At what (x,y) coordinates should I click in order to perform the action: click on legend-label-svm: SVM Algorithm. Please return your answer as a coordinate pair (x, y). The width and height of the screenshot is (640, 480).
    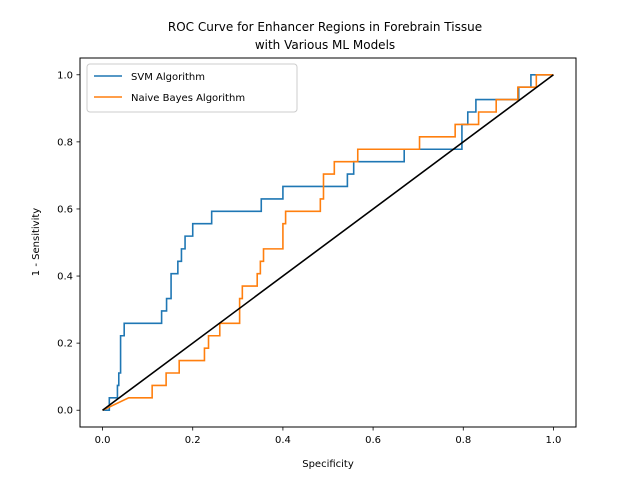
    Looking at the image, I should click on (168, 77).